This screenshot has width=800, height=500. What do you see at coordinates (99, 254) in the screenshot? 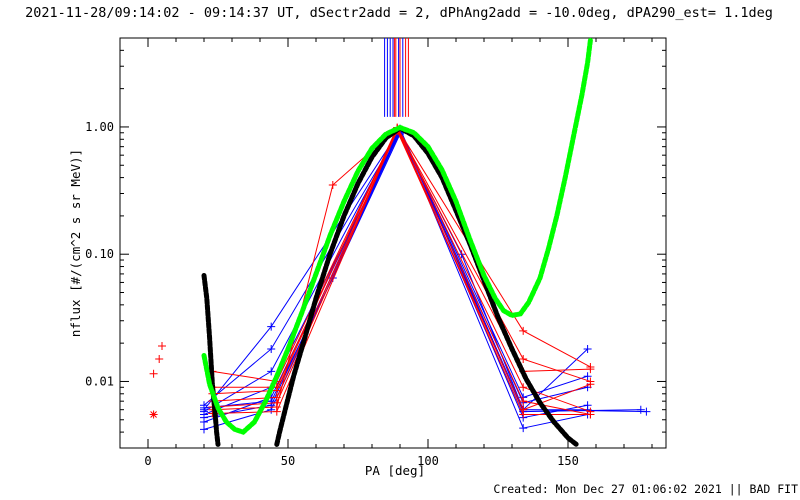
I see `y-tick-label: 0.10` at bounding box center [99, 254].